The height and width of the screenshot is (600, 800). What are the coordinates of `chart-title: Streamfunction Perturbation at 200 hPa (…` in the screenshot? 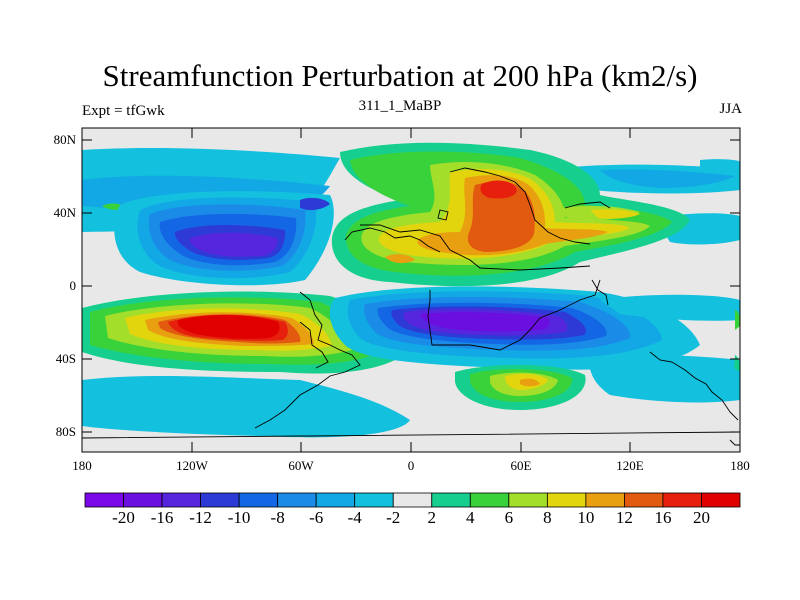 It's located at (400, 75).